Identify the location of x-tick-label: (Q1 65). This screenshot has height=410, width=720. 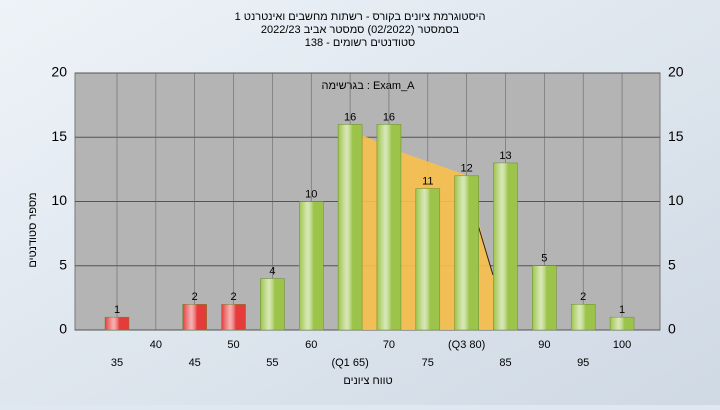
(349, 363).